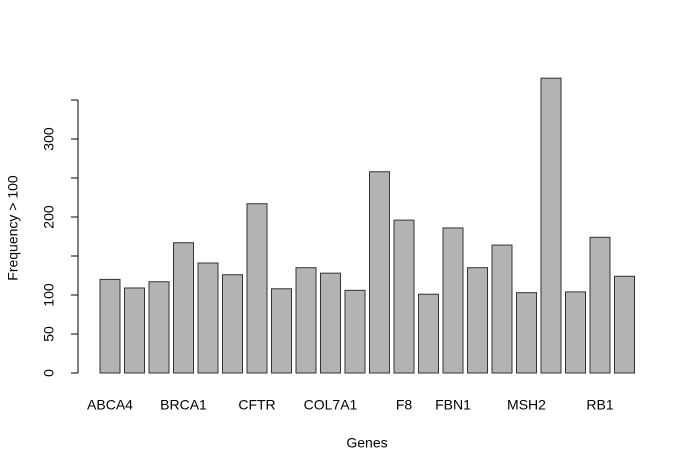 The image size is (697, 474). What do you see at coordinates (331, 405) in the screenshot?
I see `x-tick-label: COL7A1` at bounding box center [331, 405].